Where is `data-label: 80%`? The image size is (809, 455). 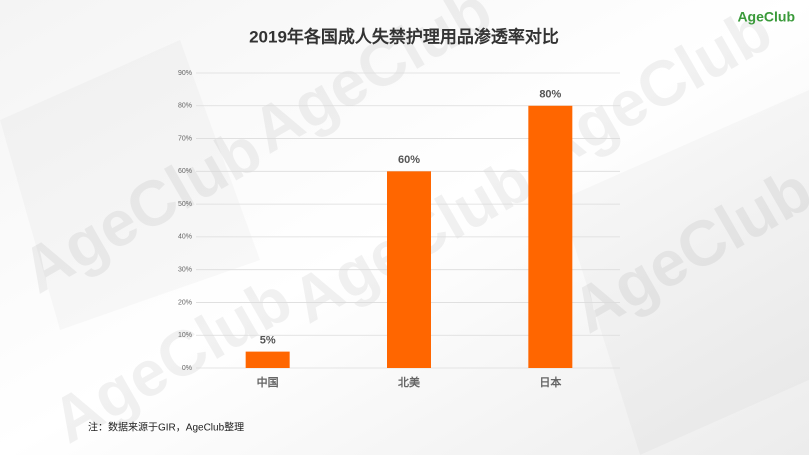 data-label: 80% is located at coordinates (550, 95).